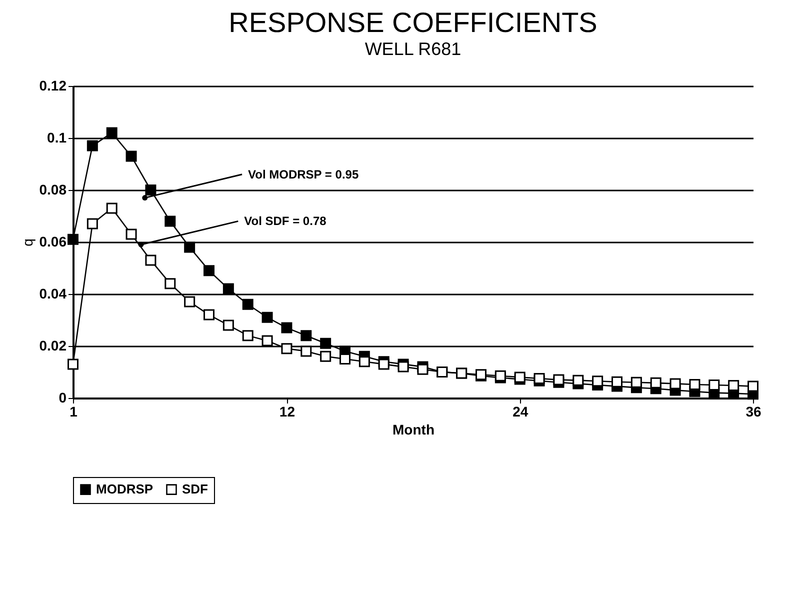 Image resolution: width=794 pixels, height=614 pixels. What do you see at coordinates (285, 221) in the screenshot?
I see `annotation: Vol SDF = 0.78` at bounding box center [285, 221].